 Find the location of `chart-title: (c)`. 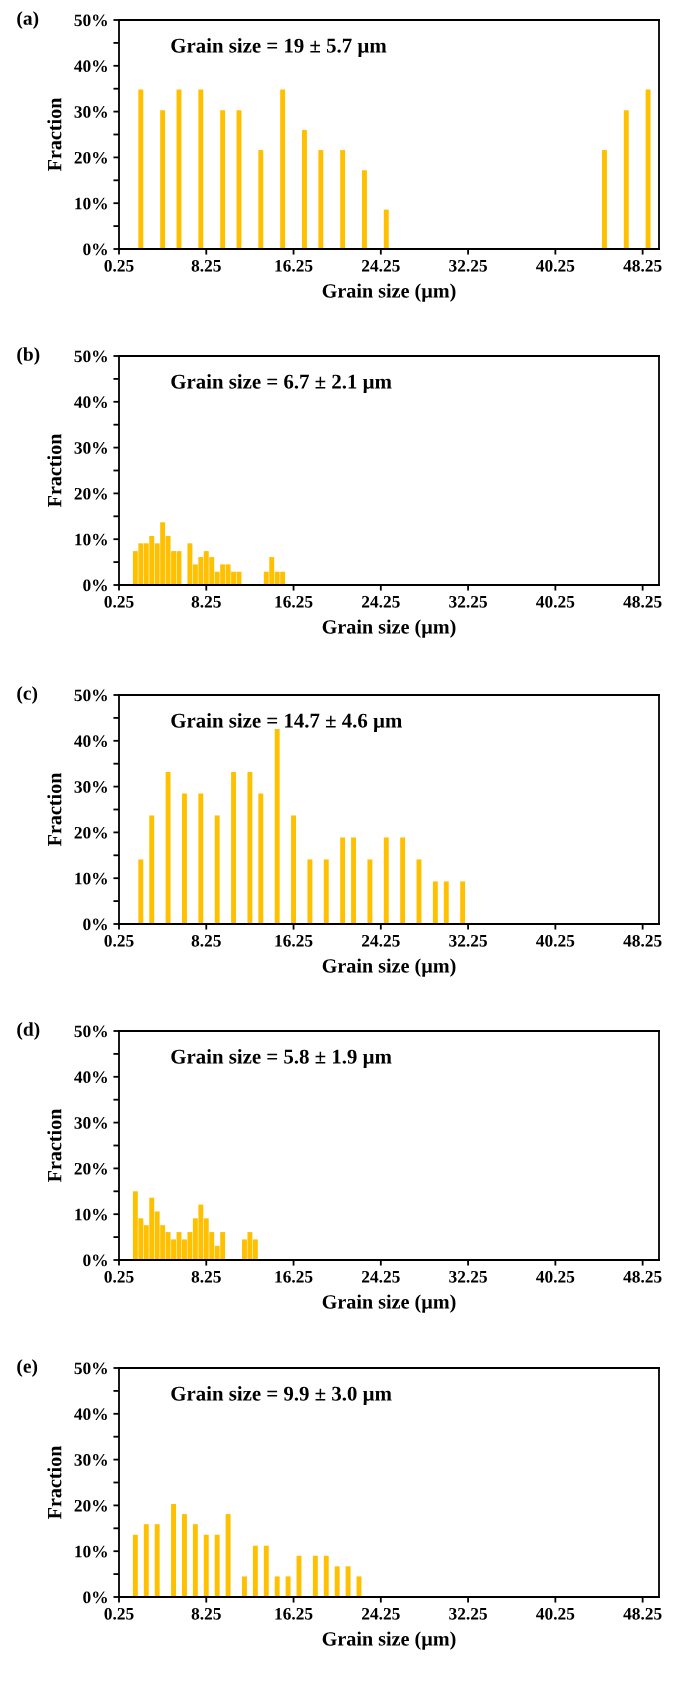

chart-title: (c) is located at coordinates (27, 695).